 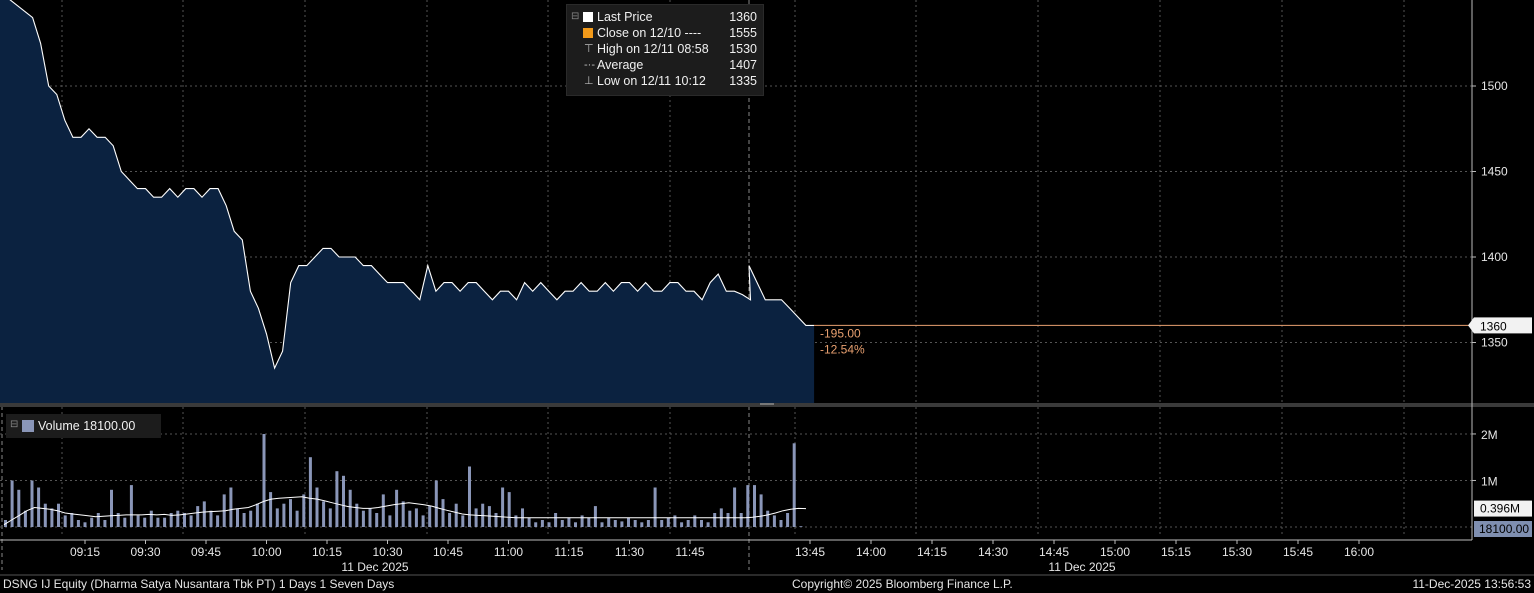 I want to click on volume-tick-label: 1M, so click(x=1489, y=481).